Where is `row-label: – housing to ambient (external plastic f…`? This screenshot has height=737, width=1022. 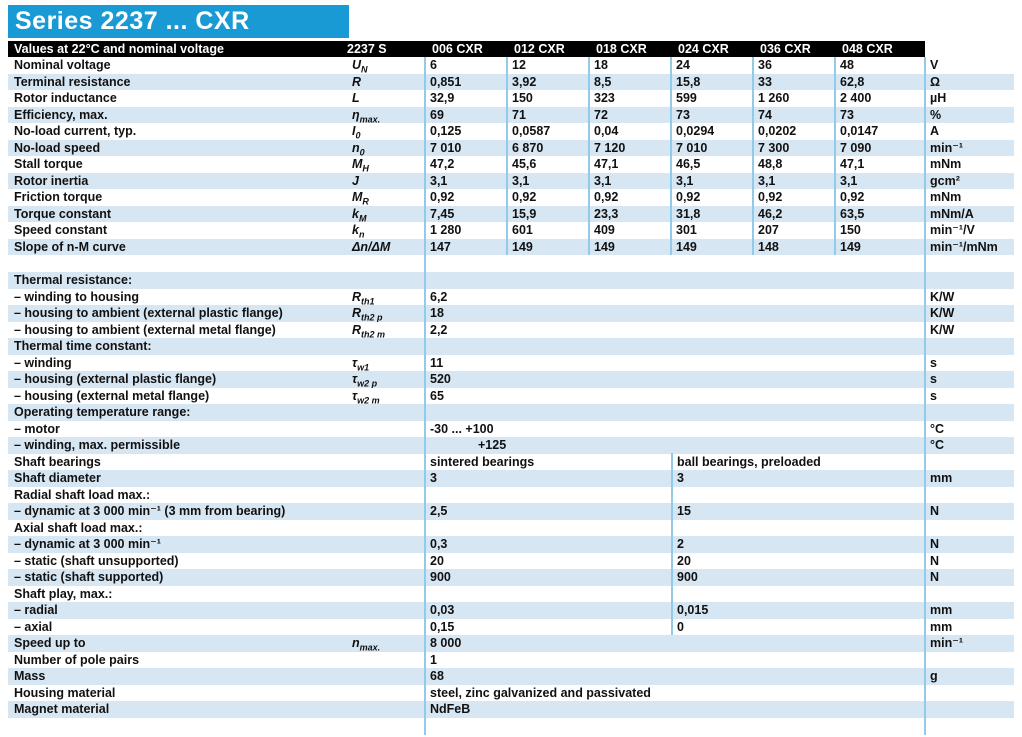
row-label: – housing to ambient (external plastic f… is located at coordinates (148, 313).